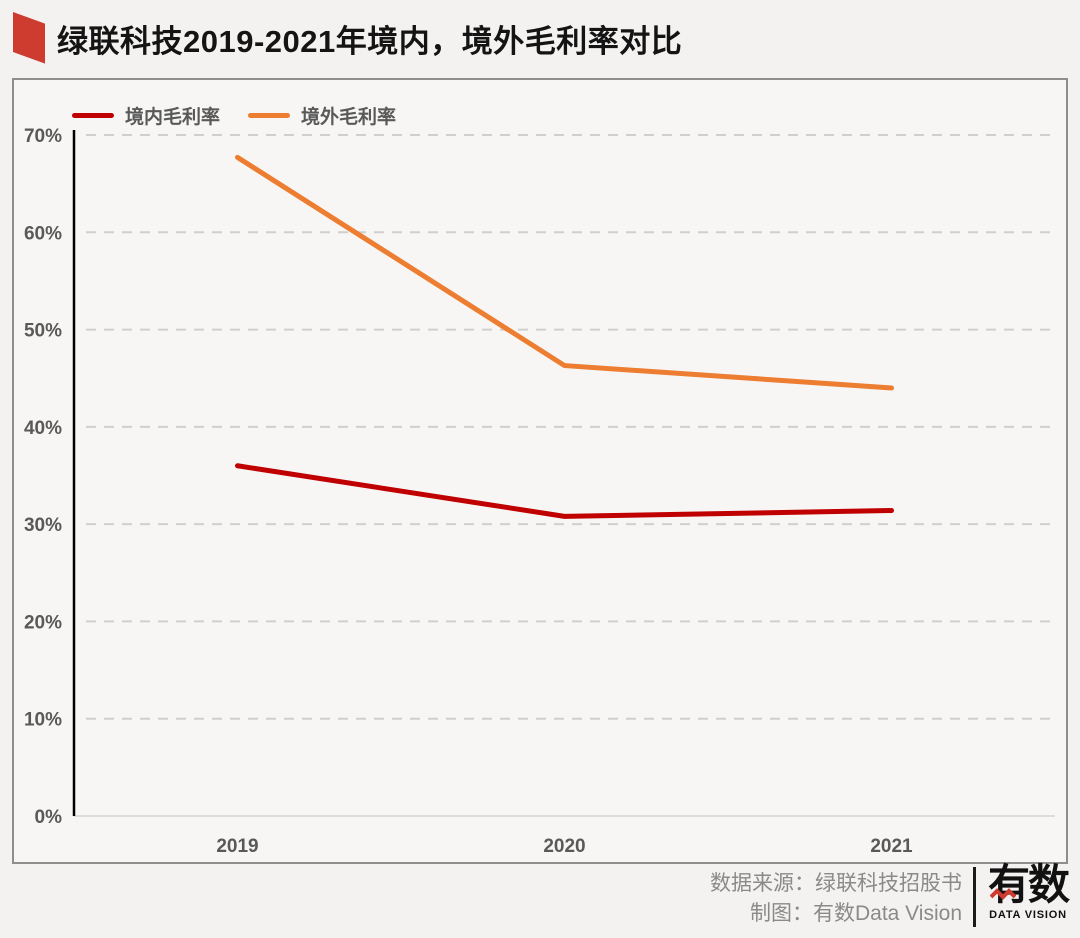  I want to click on chart-legend: 境内毛利率 境外毛利率, so click(248, 115).